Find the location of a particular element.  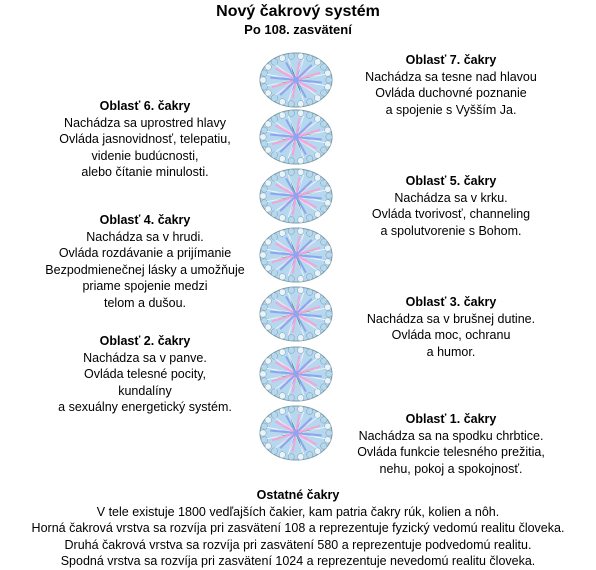

chakra-4-symbol is located at coordinates (296, 255).